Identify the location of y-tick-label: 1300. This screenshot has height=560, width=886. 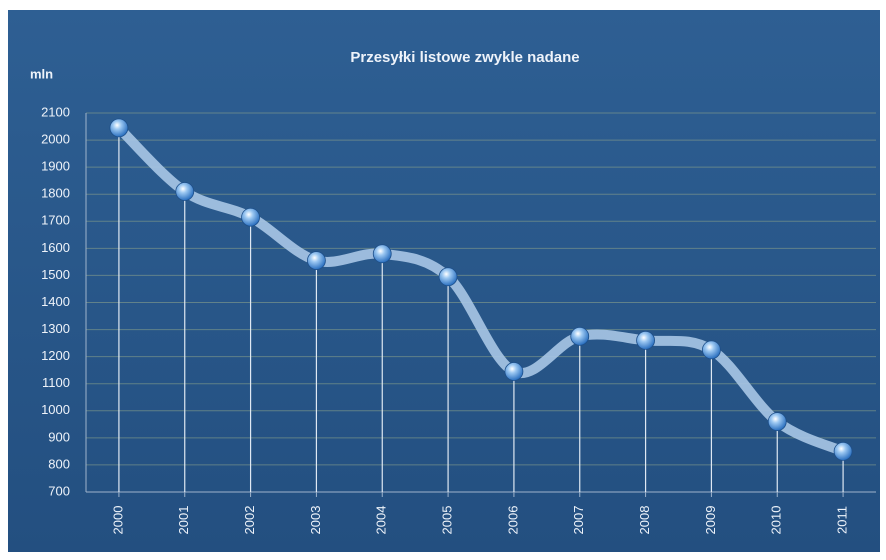
(55, 328).